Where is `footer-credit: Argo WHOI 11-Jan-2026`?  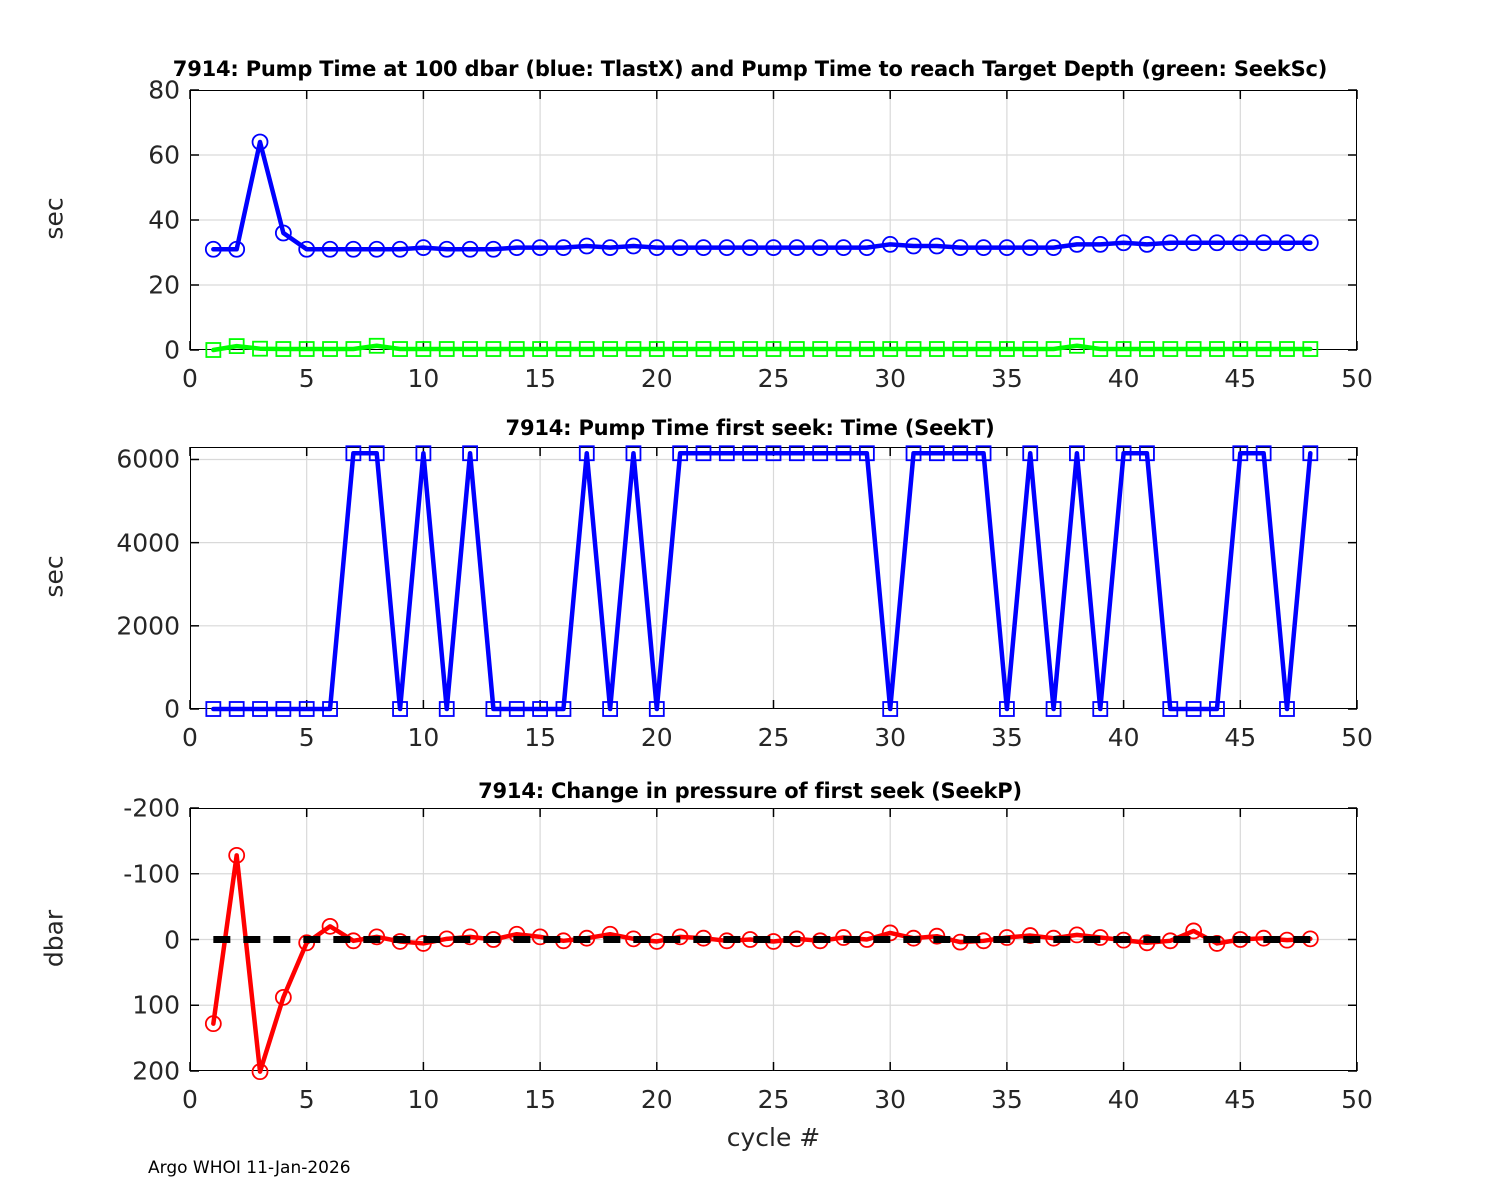 footer-credit: Argo WHOI 11-Jan-2026 is located at coordinates (249, 1168).